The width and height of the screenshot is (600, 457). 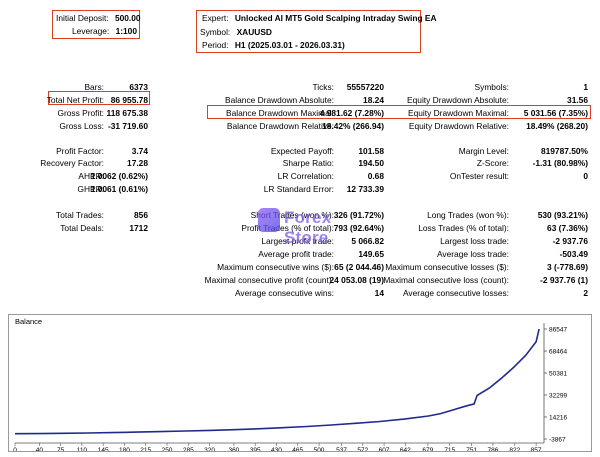 What do you see at coordinates (255, 449) in the screenshot?
I see `x-tick-label: 395` at bounding box center [255, 449].